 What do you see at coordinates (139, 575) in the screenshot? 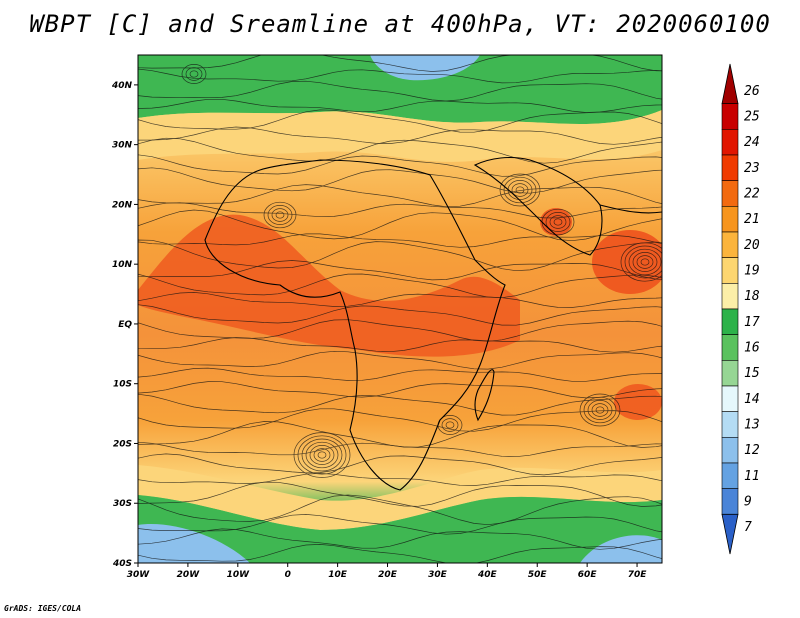
I see `lon-tick-label: 30W` at bounding box center [139, 575].